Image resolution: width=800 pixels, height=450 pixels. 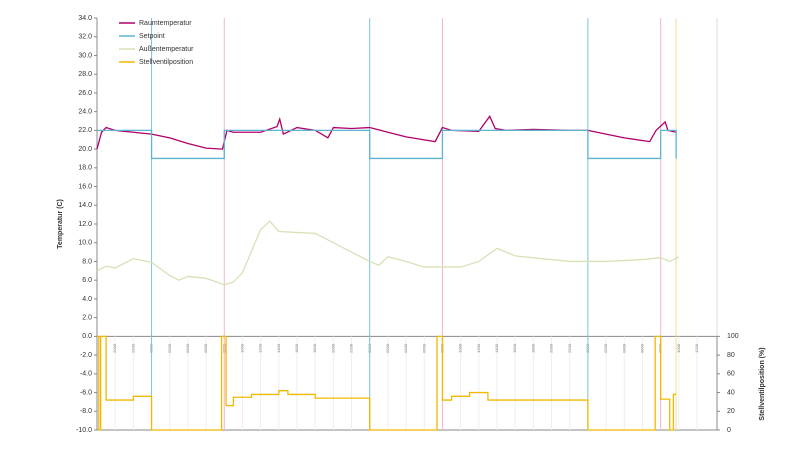 I want to click on y-tick-label: 2.0, so click(x=87, y=317).